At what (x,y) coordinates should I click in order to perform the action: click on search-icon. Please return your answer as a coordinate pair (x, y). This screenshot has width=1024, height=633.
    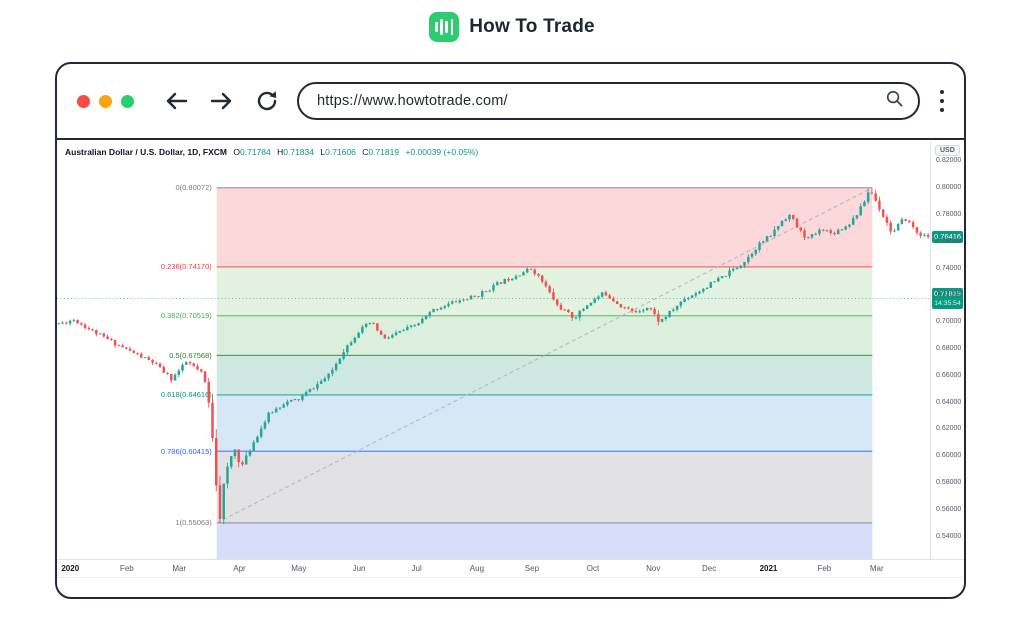
    Looking at the image, I should click on (894, 101).